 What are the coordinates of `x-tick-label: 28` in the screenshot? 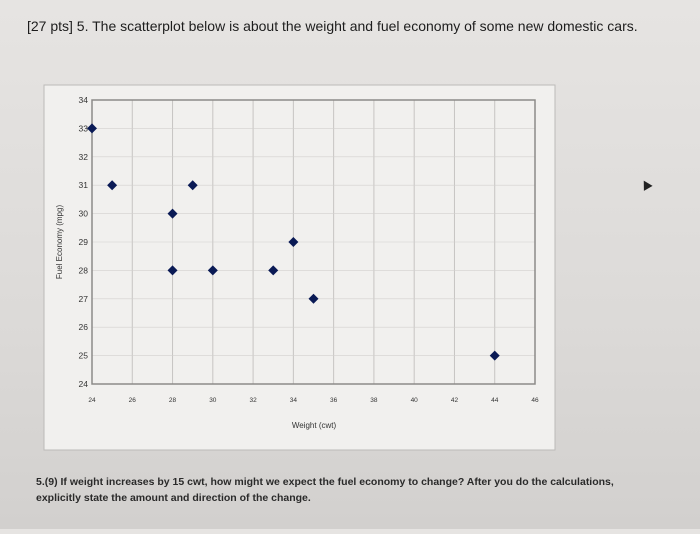 It's located at (173, 400).